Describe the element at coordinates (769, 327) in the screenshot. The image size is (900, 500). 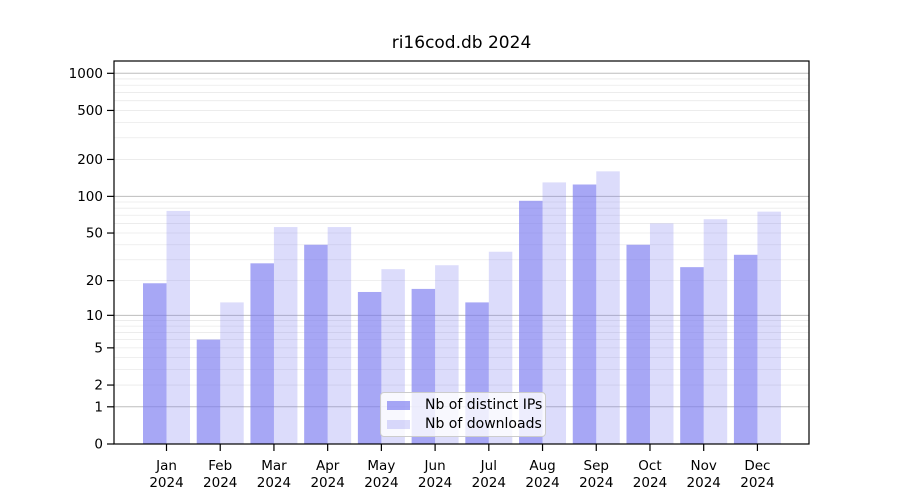
I see `bar-downloads-dec` at that location.